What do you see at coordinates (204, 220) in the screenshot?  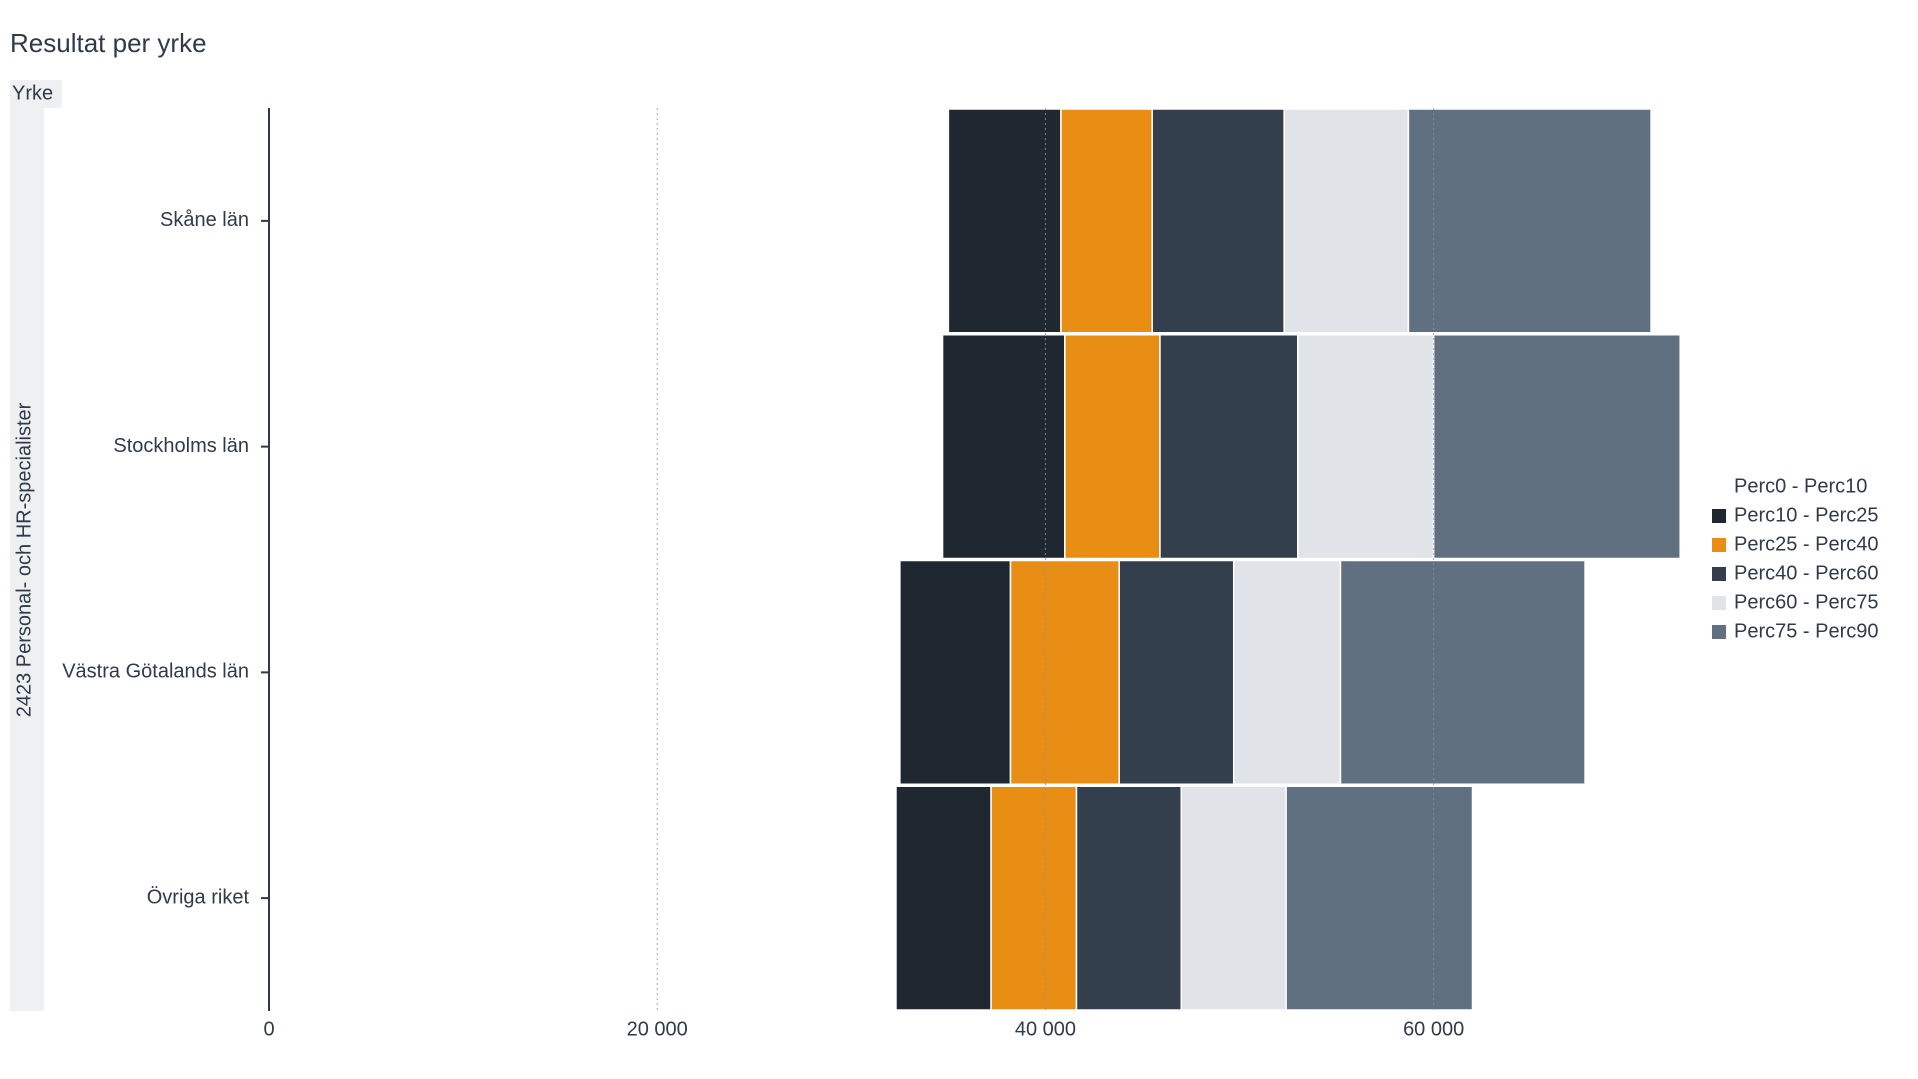 I see `y-tick-label: Skåne län` at bounding box center [204, 220].